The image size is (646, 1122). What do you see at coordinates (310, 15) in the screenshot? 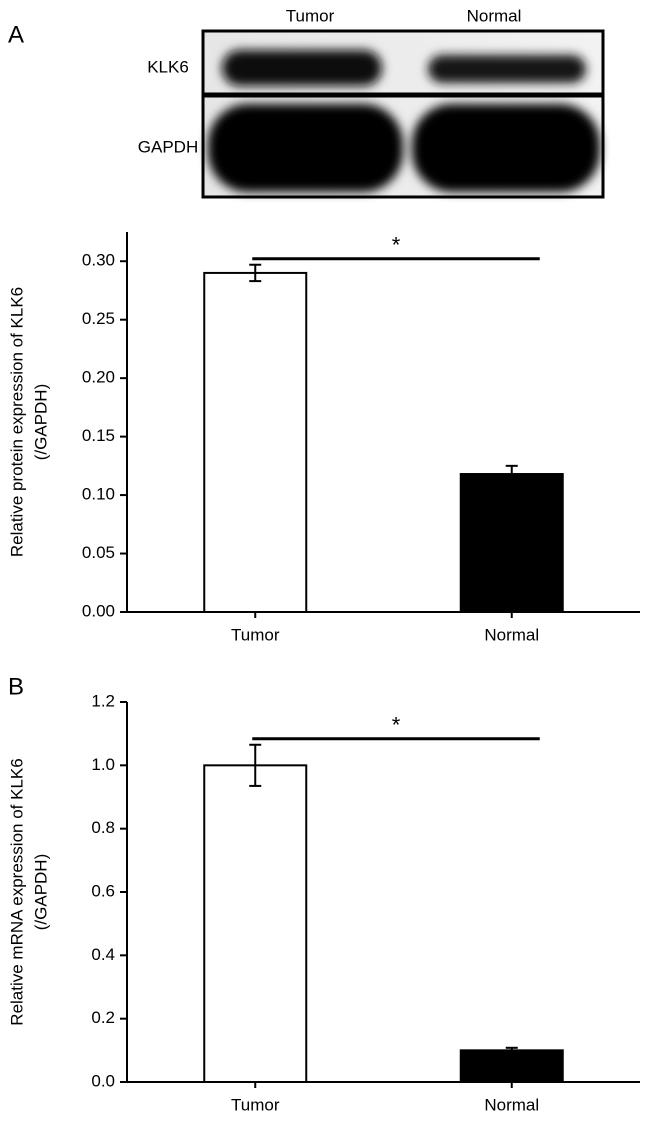
I see `lane-label: Tumor` at bounding box center [310, 15].